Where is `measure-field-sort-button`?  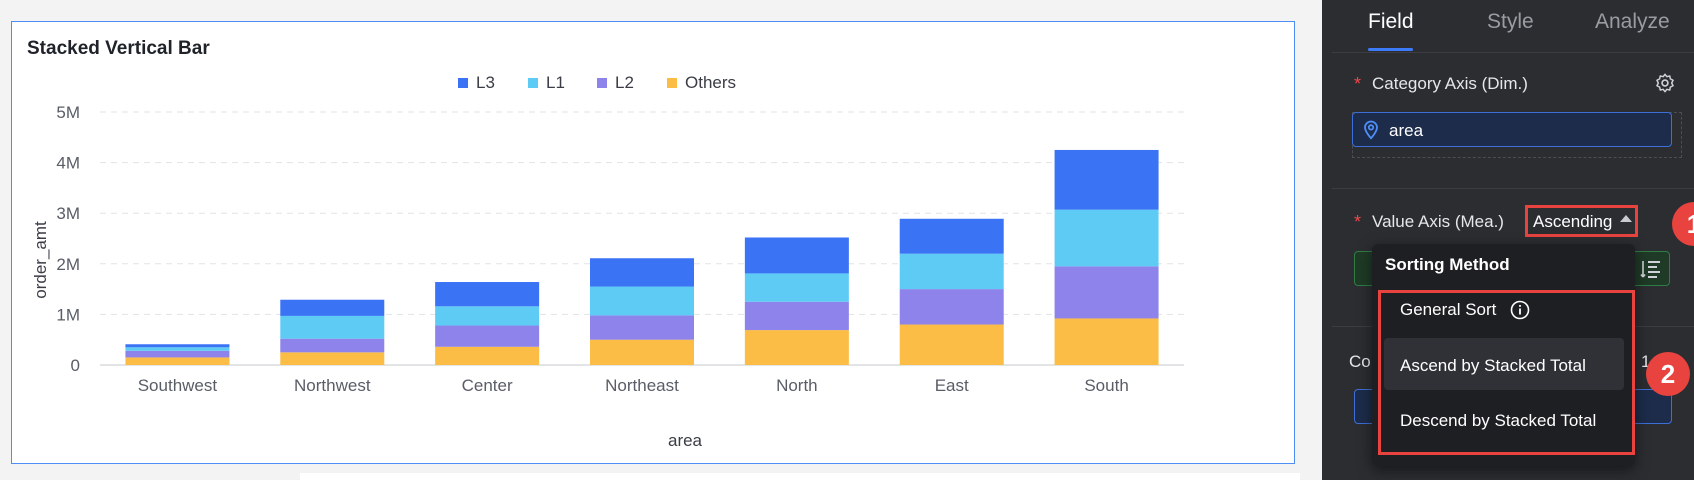 measure-field-sort-button is located at coordinates (1650, 268).